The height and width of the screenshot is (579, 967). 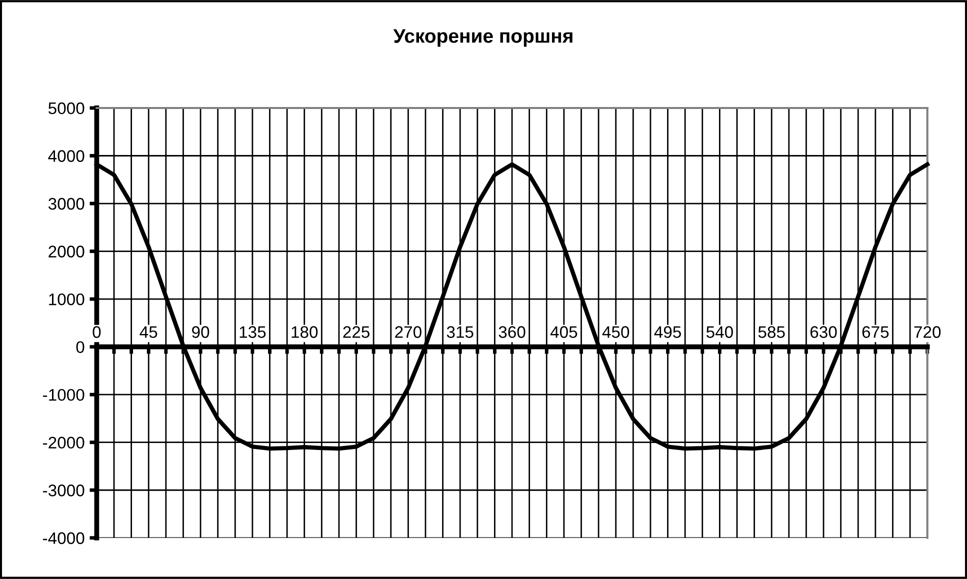 What do you see at coordinates (96, 332) in the screenshot?
I see `x-tick-label: 0` at bounding box center [96, 332].